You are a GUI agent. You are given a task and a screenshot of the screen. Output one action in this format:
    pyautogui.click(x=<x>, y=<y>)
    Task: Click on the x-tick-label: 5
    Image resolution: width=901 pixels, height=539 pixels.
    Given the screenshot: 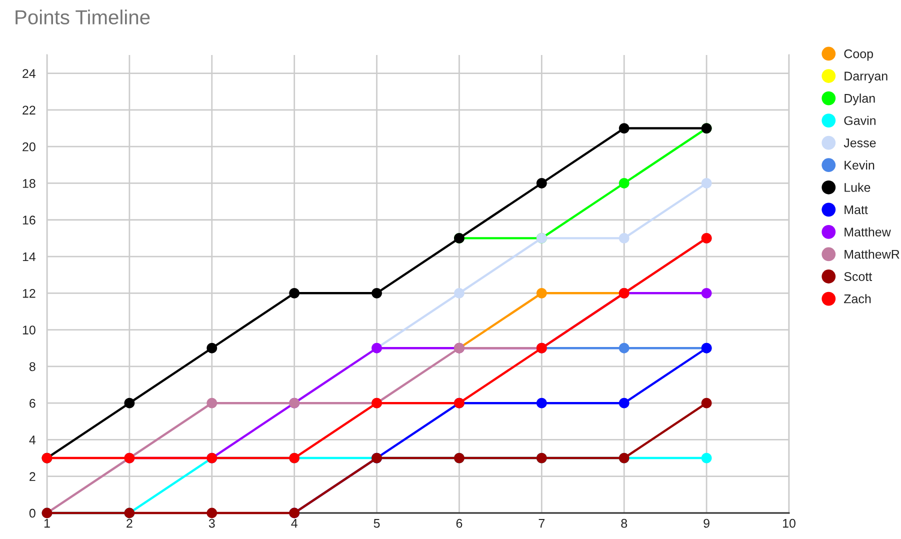 What is the action you would take?
    pyautogui.click(x=377, y=523)
    